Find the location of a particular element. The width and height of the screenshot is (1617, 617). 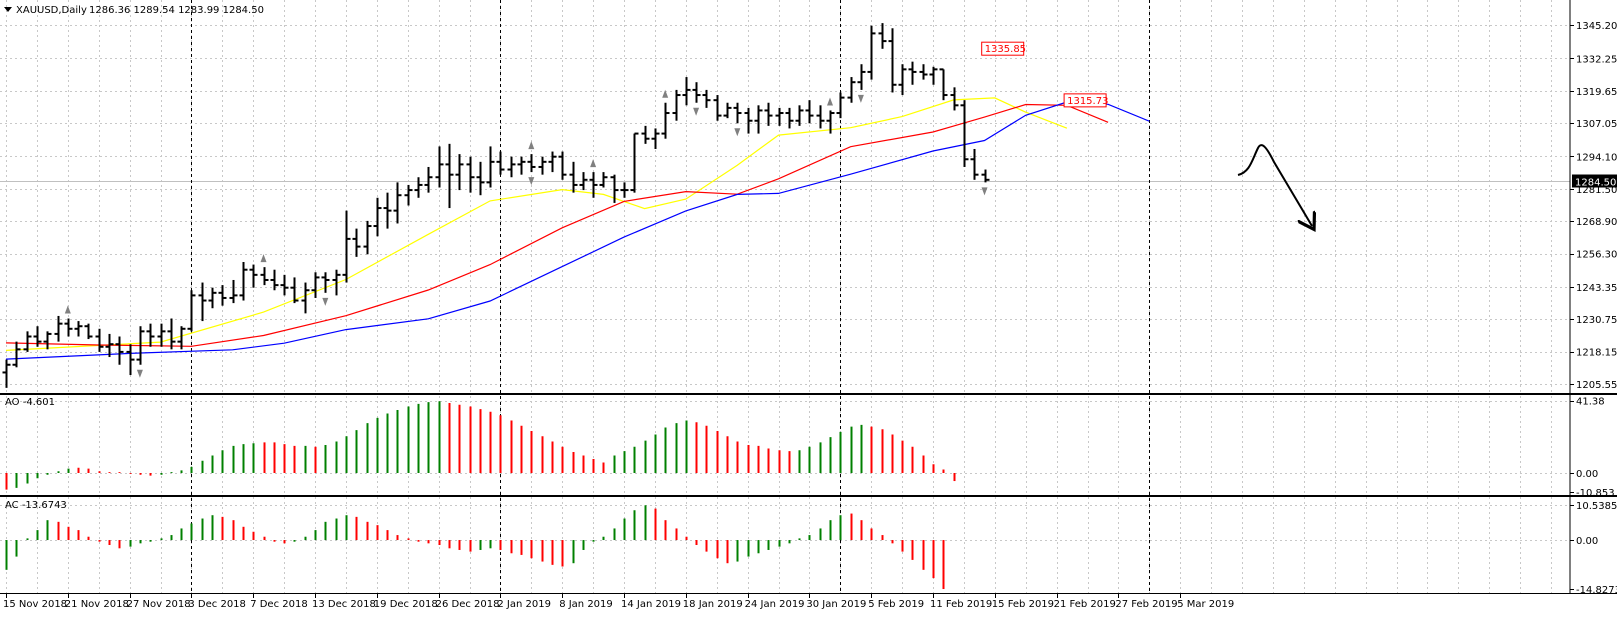

ao-pane is located at coordinates (480, 445).